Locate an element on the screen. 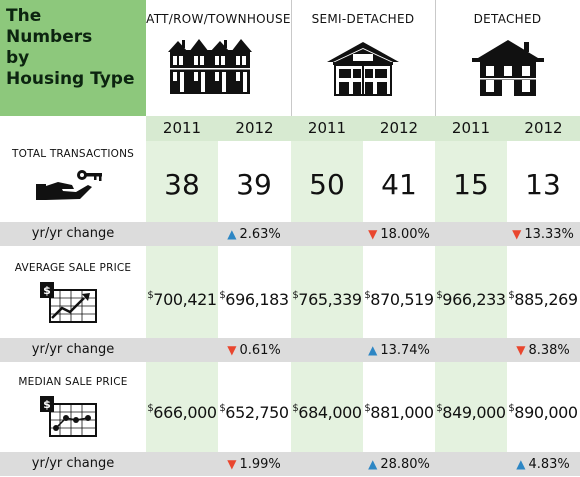 The image size is (580, 477). price-value: 849,000 is located at coordinates (474, 412).